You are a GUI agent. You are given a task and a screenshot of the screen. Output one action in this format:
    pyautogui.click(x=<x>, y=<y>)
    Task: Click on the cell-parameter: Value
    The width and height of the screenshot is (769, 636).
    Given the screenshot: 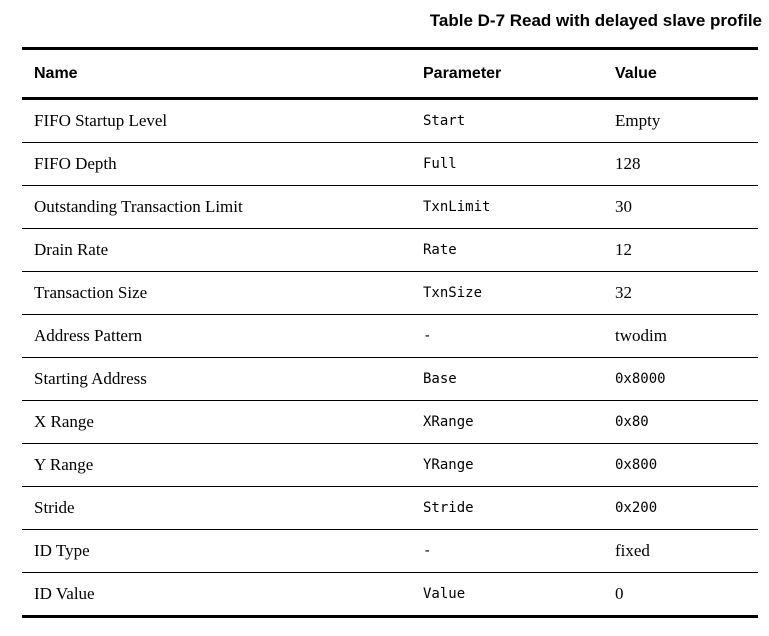 What is the action you would take?
    pyautogui.click(x=444, y=594)
    